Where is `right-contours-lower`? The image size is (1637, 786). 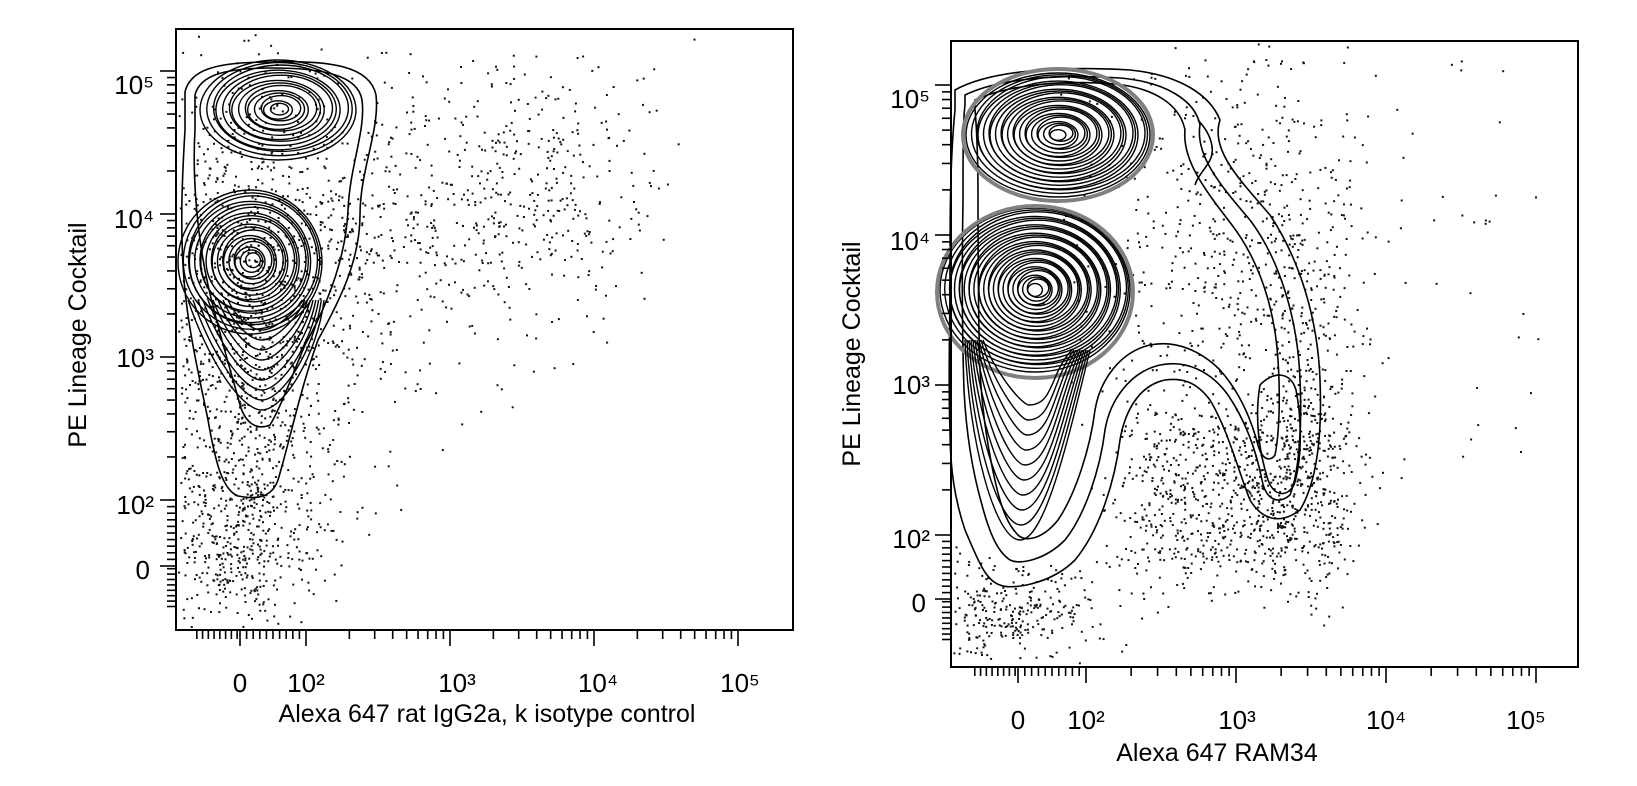
right-contours-lower is located at coordinates (1035, 292).